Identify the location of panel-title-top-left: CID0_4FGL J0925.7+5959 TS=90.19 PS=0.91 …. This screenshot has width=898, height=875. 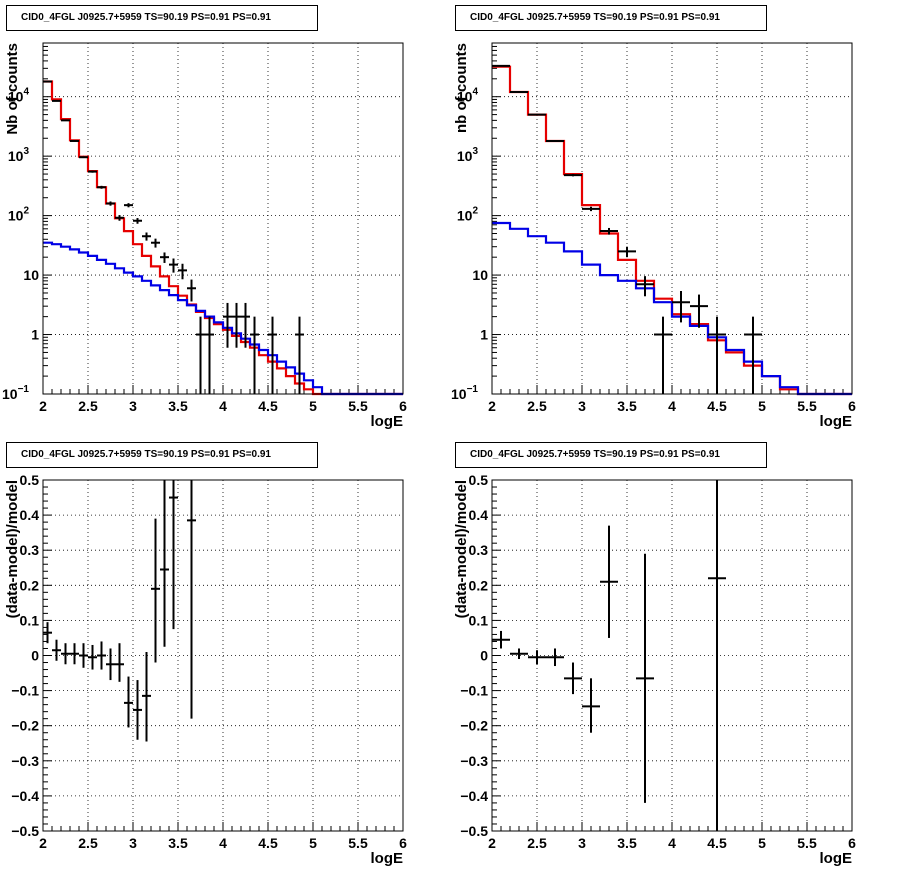
(162, 18).